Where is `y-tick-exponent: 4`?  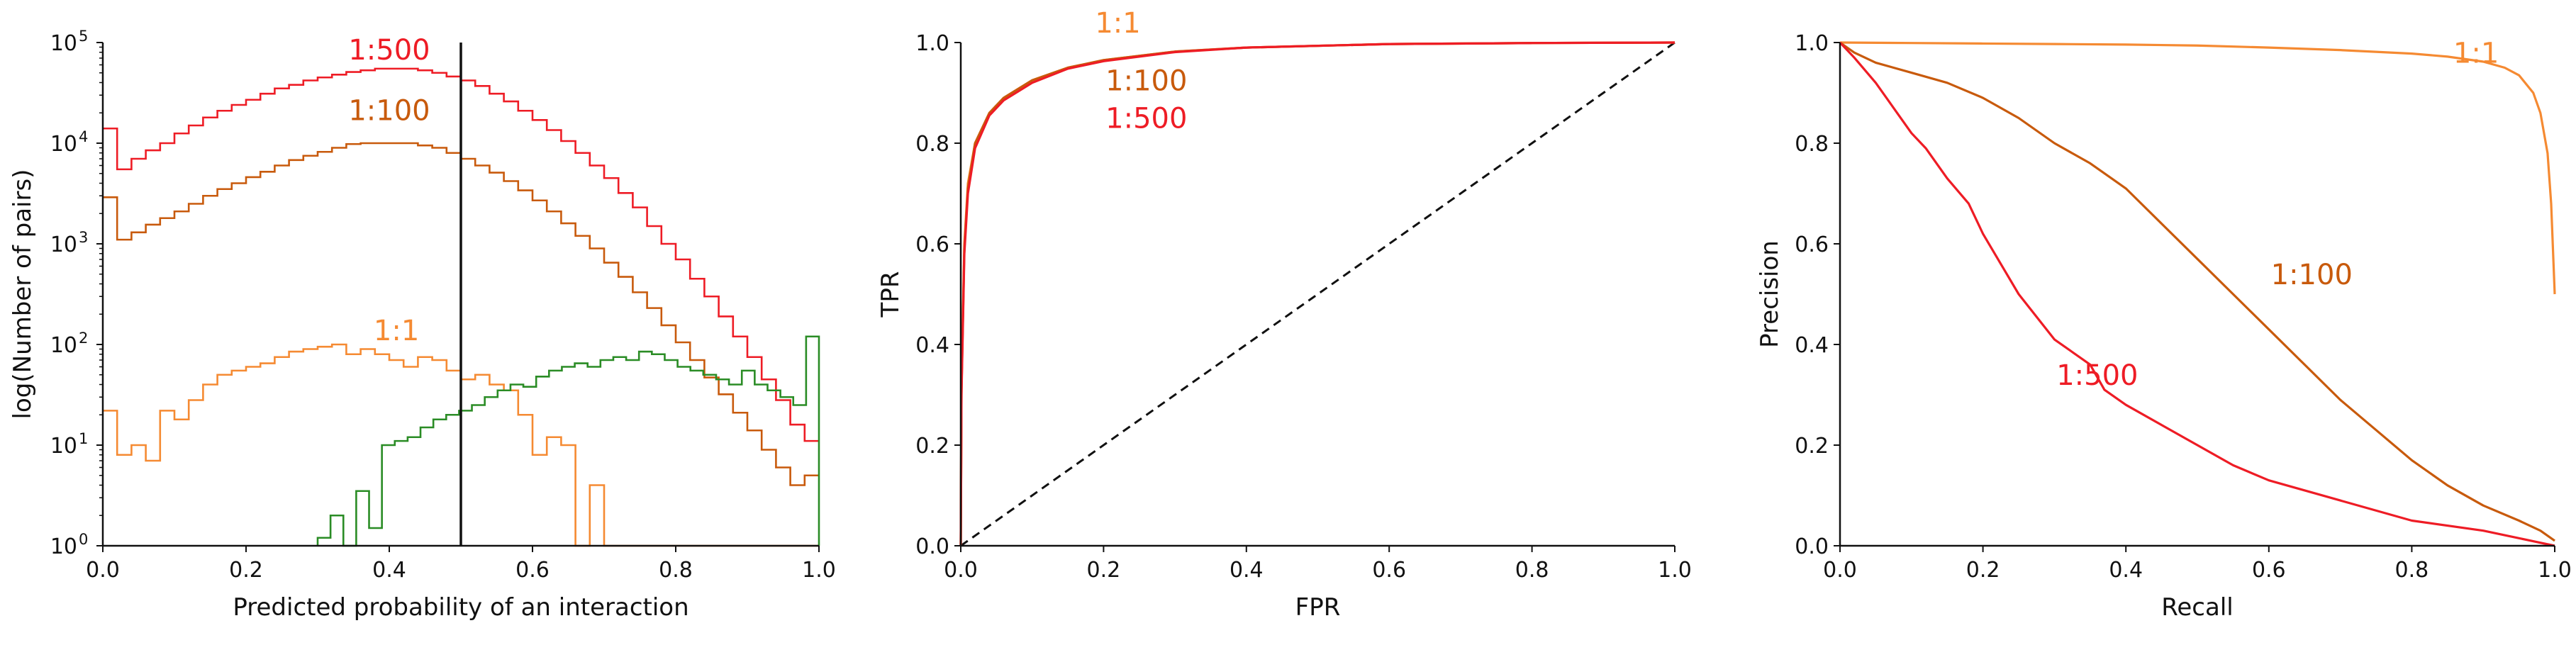 y-tick-exponent: 4 is located at coordinates (83, 136).